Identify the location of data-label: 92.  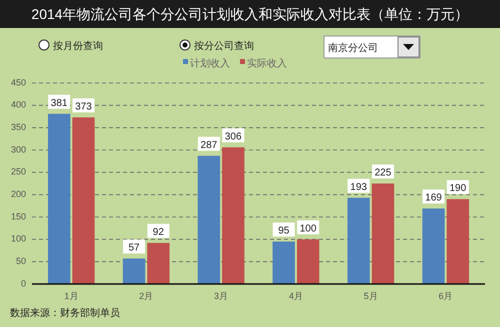
(158, 232).